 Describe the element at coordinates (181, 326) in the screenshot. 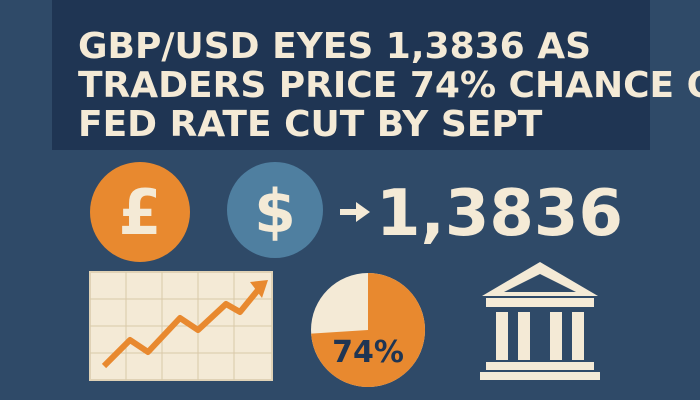

I see `trend-chart-icon` at that location.